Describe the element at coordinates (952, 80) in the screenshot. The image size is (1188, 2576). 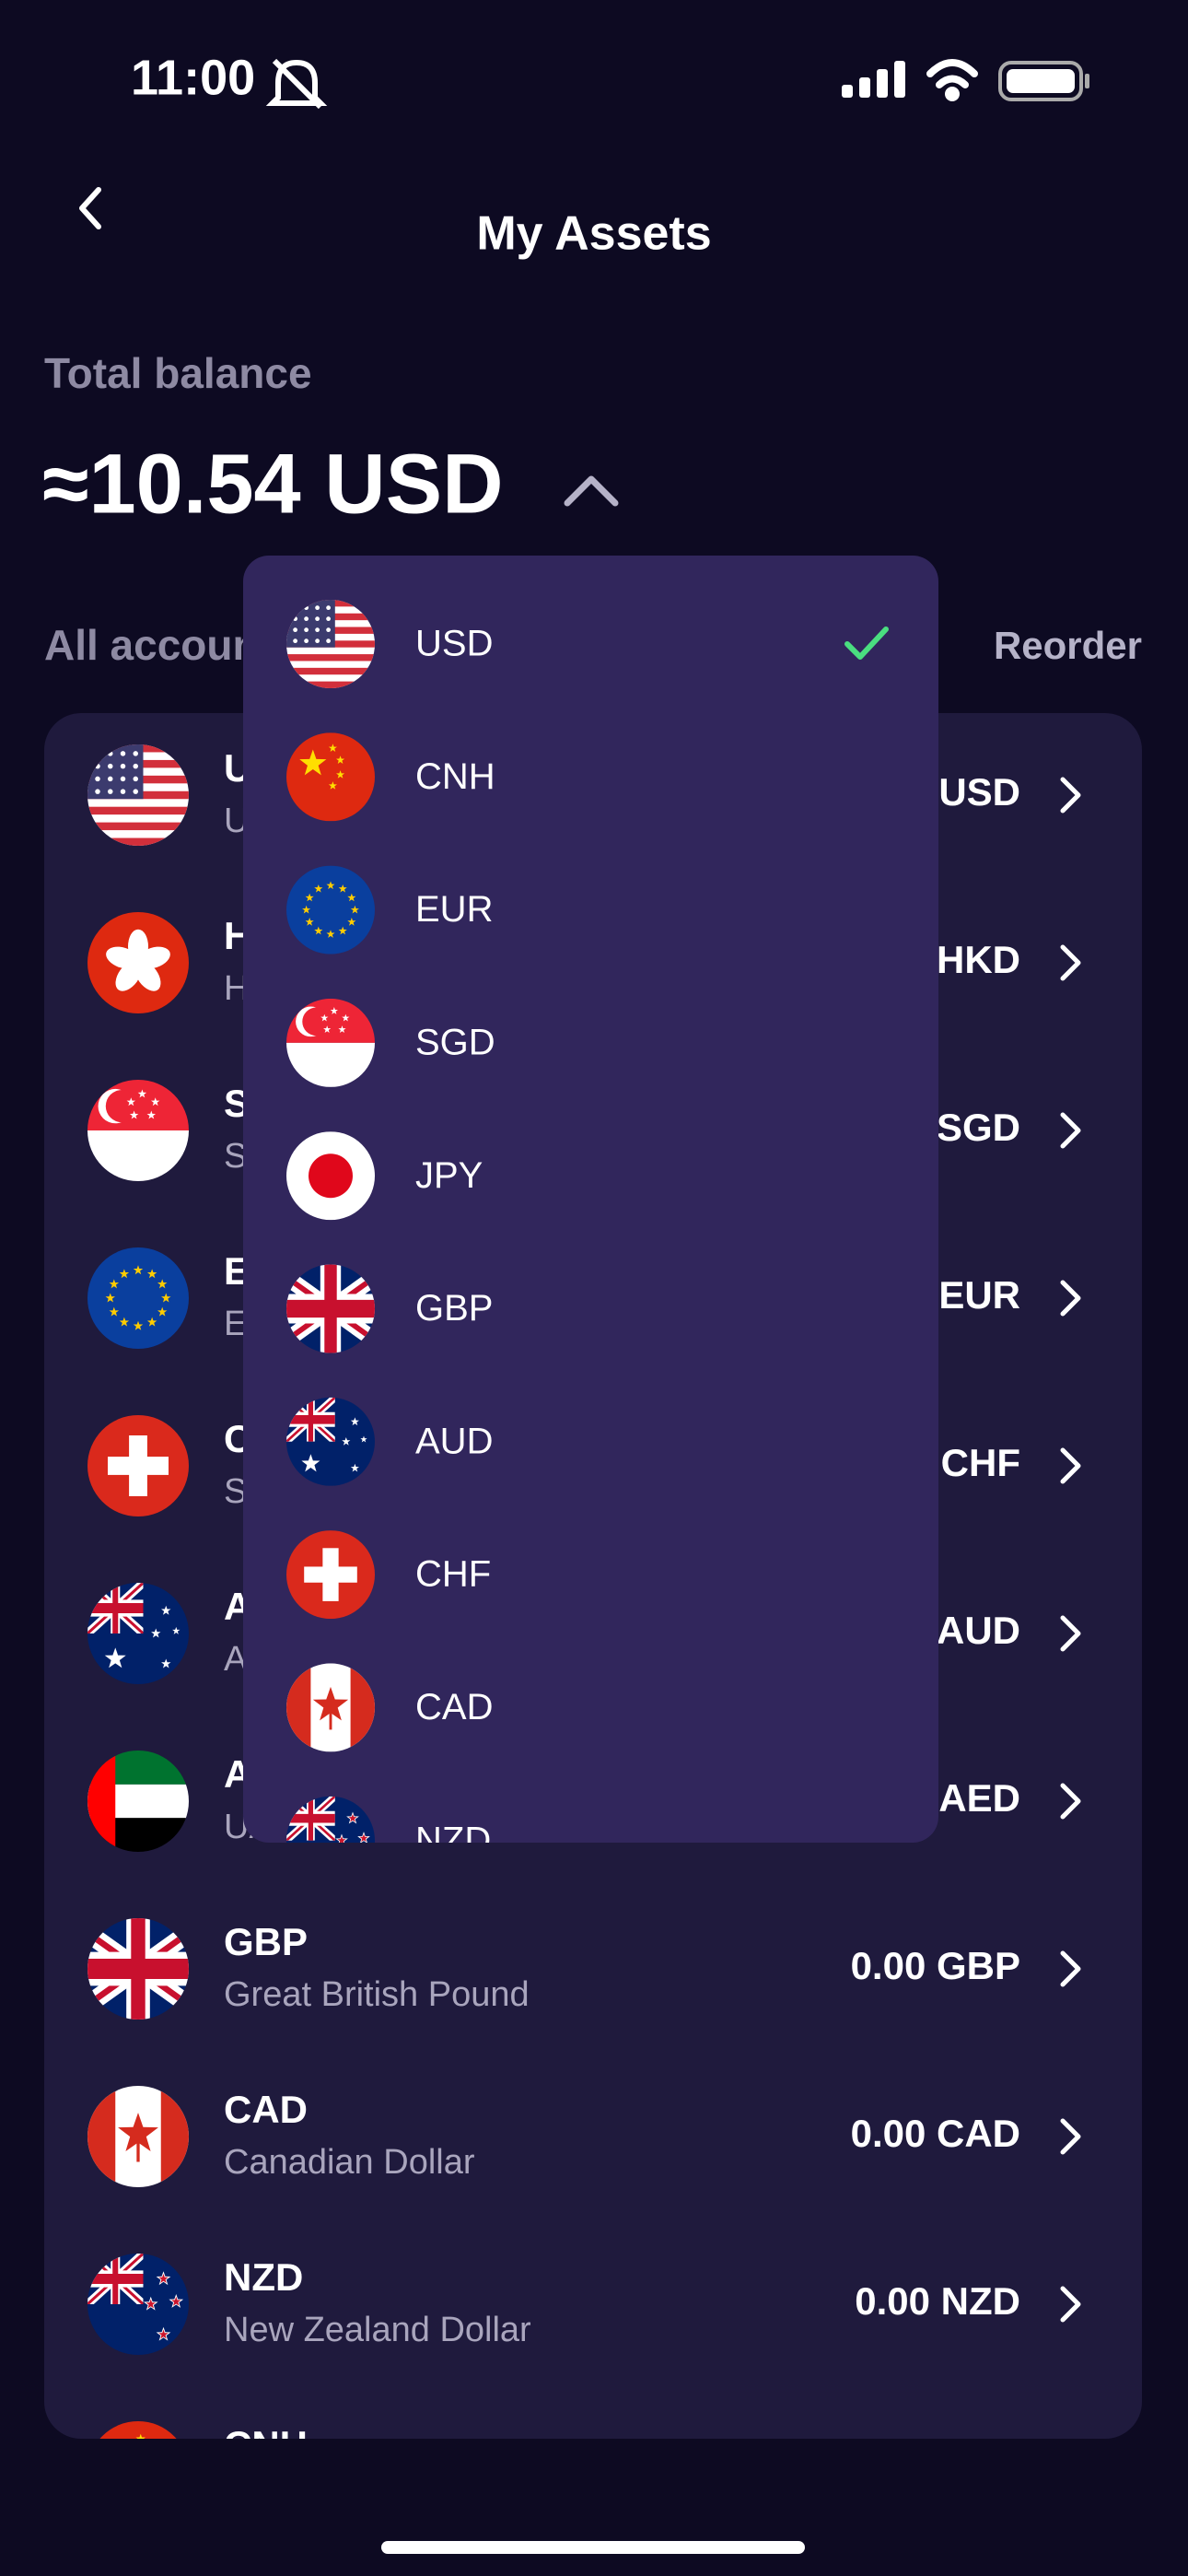
I see `wifi-icon` at that location.